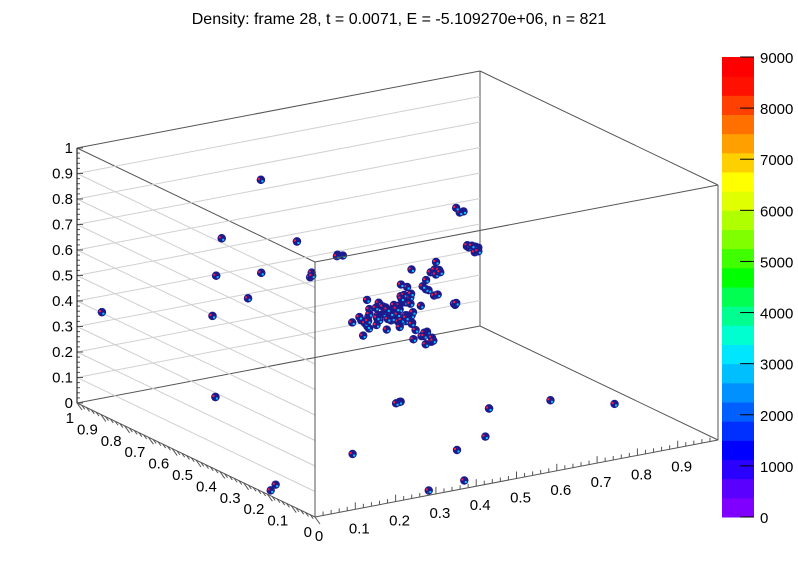 The height and width of the screenshot is (575, 798). Describe the element at coordinates (308, 532) in the screenshot. I see `y-tick-label: 0` at that location.